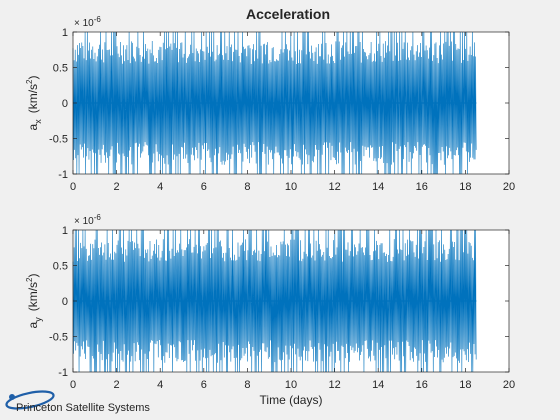 This screenshot has width=560, height=420. Describe the element at coordinates (30, 400) in the screenshot. I see `logo-swoosh` at that location.